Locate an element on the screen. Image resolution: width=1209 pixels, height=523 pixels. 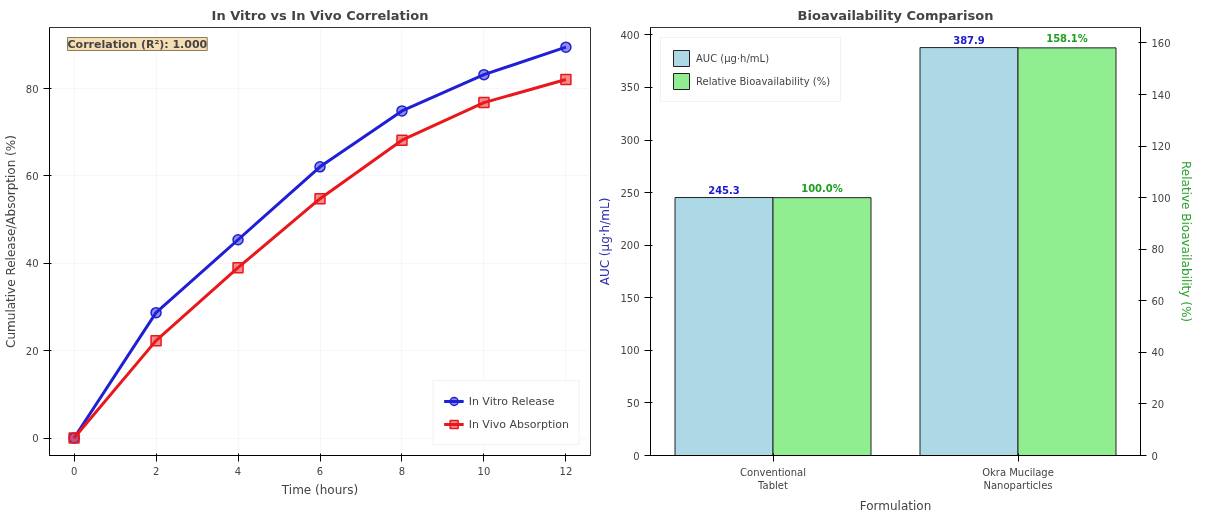
x-tick-label: 10 is located at coordinates (484, 471).